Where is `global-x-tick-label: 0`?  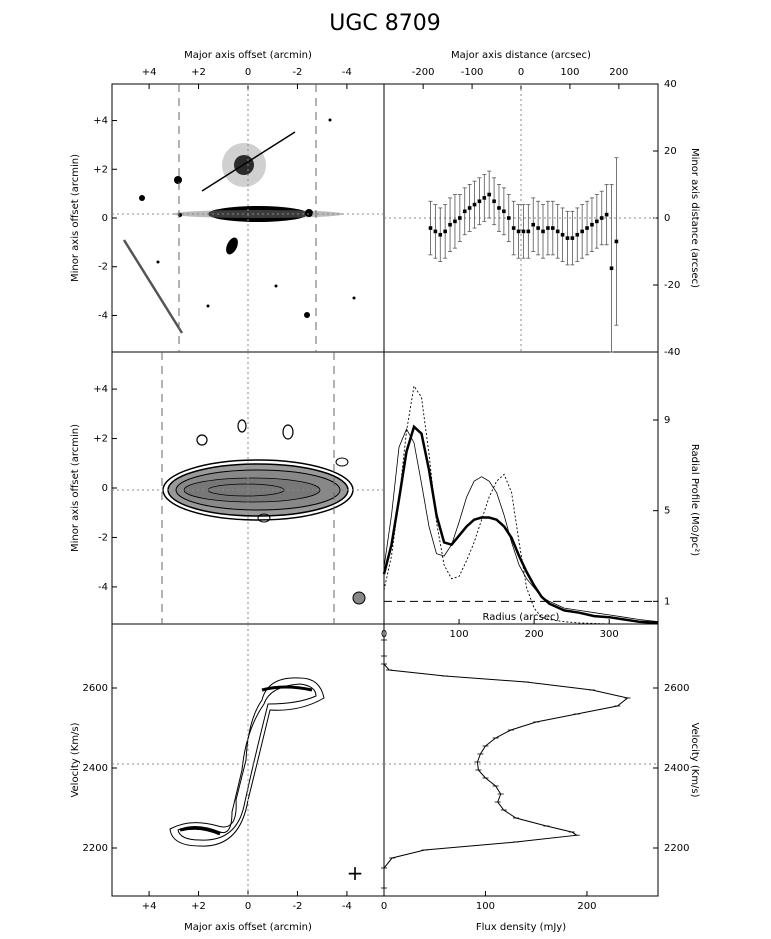
global-x-tick-label: 0 is located at coordinates (384, 906).